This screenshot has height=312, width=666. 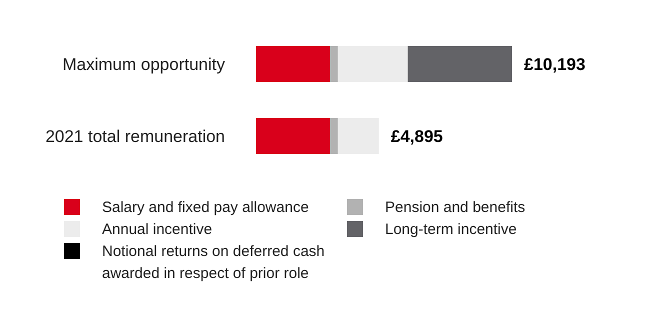 I want to click on legend-label: Salary and fixed pay allowance, so click(x=205, y=207).